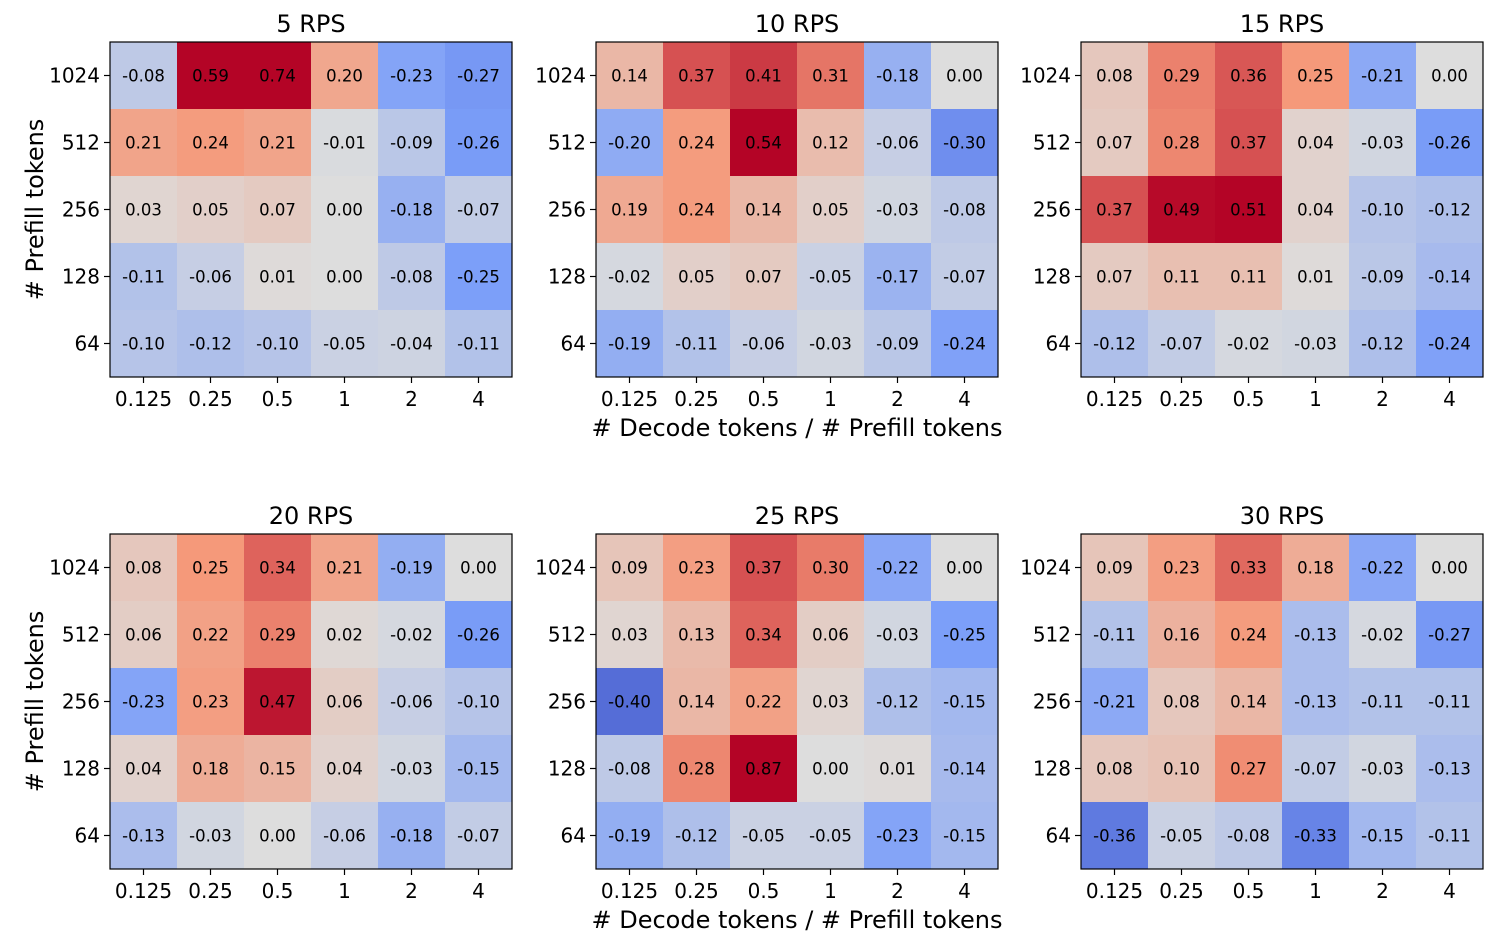 This screenshot has height=946, width=1495. What do you see at coordinates (696, 836) in the screenshot?
I see `panel-5-cell-label: -0.12` at bounding box center [696, 836].